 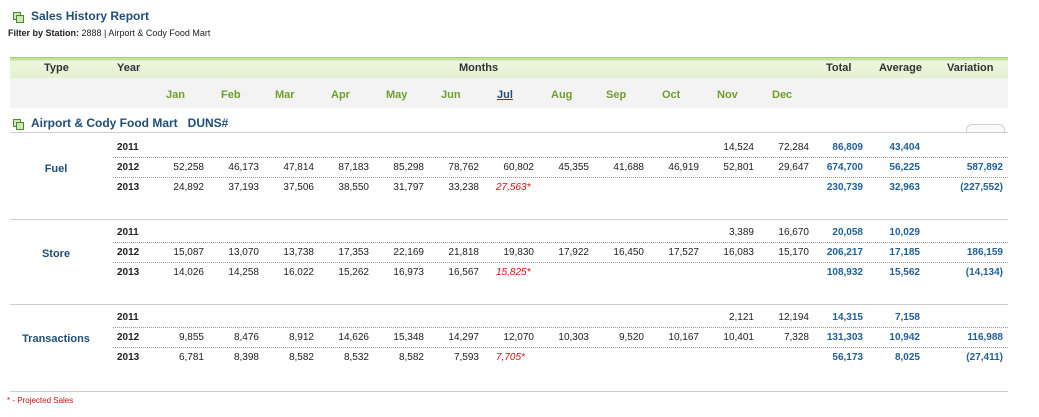 I want to click on month-value-cell: 14,626, so click(x=353, y=337).